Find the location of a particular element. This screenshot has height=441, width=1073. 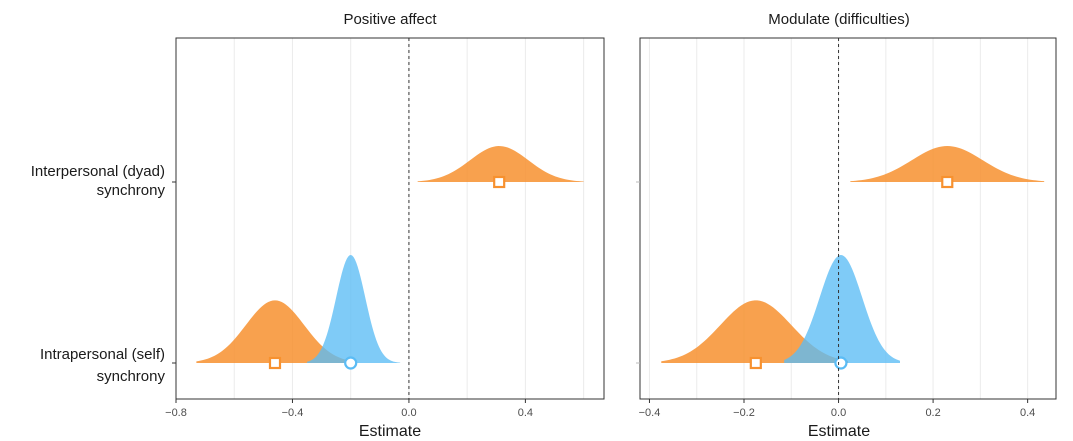

category-label-interpersonal-line2: synchrony is located at coordinates (131, 190).